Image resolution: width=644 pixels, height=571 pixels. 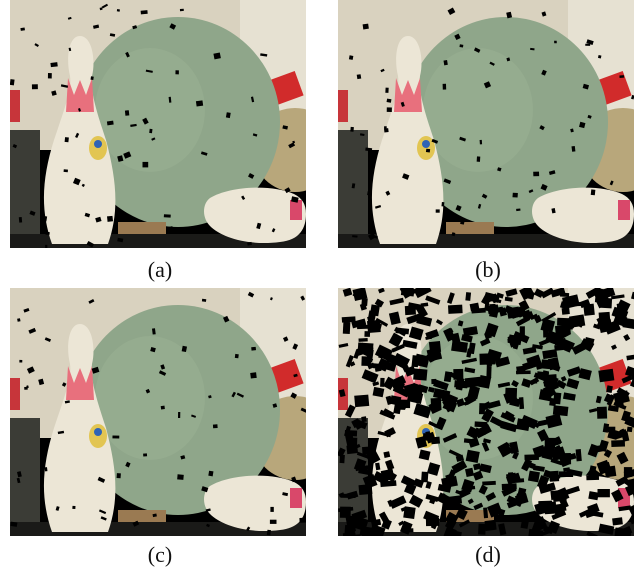 What do you see at coordinates (160, 554) in the screenshot?
I see `caption-c: (c)` at bounding box center [160, 554].